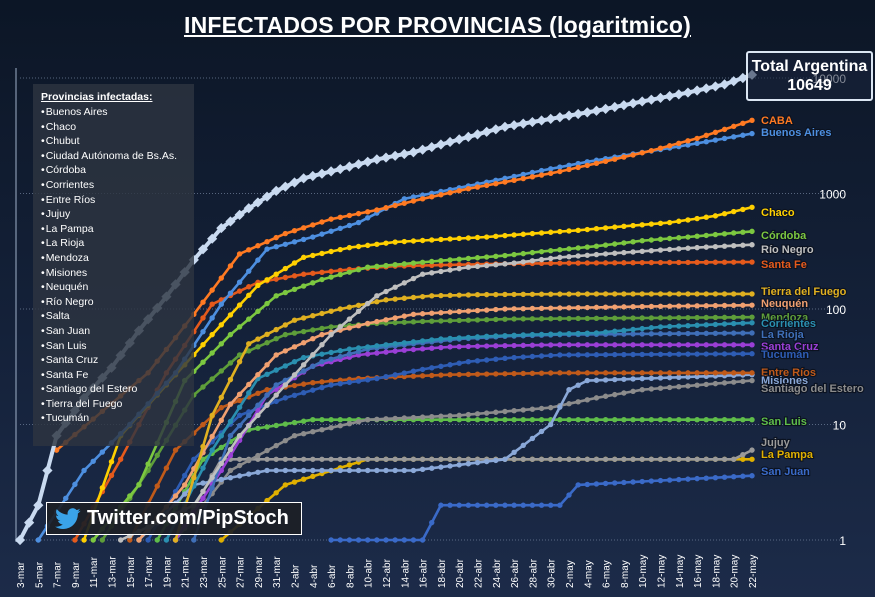  Describe the element at coordinates (784, 422) in the screenshot. I see `series-end-label: San Luis` at that location.